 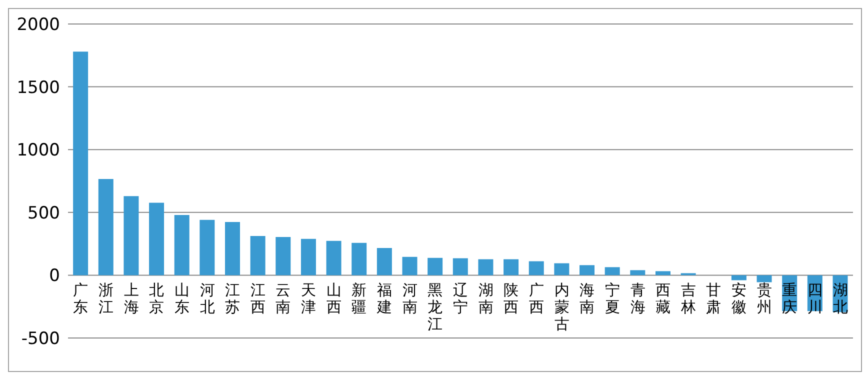 What do you see at coordinates (486, 298) in the screenshot?
I see `x-tick-label: 湖南` at bounding box center [486, 298].